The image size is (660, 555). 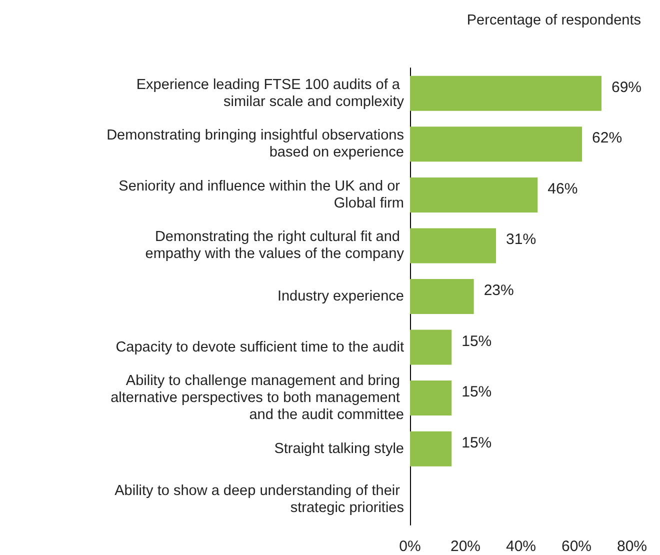 I want to click on x-tick-label: 60%, so click(x=576, y=546).